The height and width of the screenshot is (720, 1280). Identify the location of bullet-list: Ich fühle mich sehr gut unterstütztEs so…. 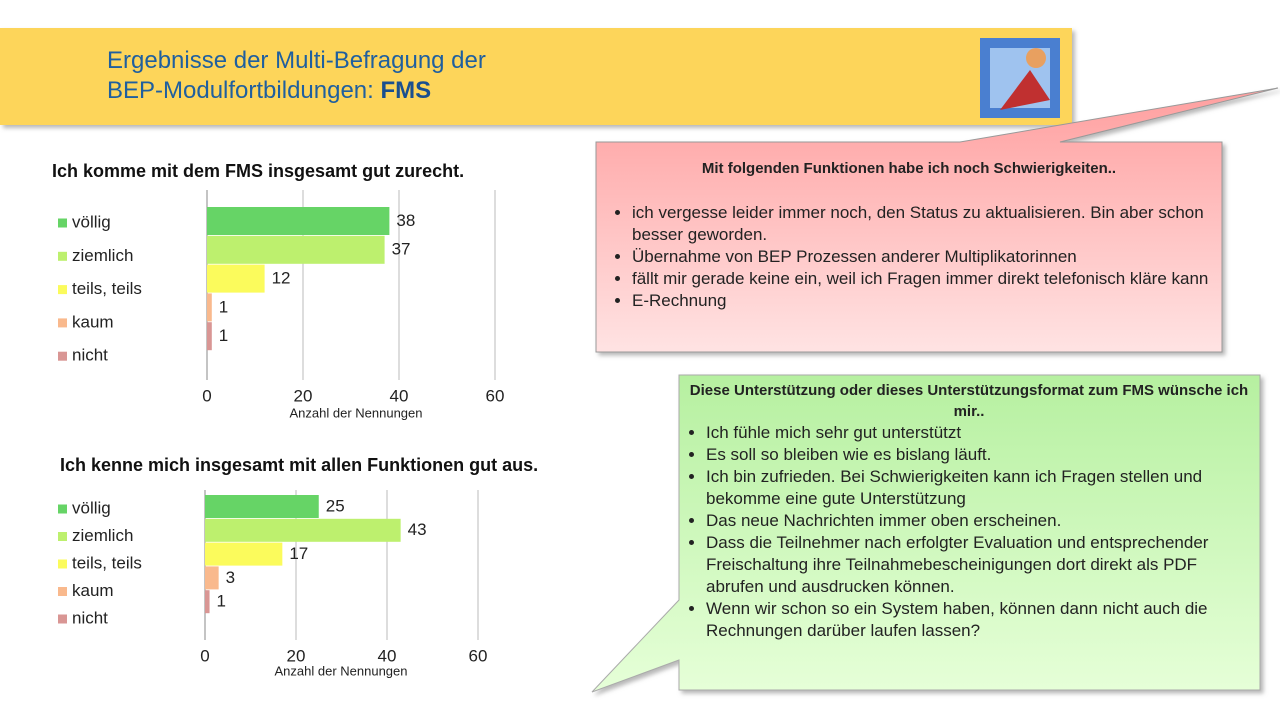
(969, 532).